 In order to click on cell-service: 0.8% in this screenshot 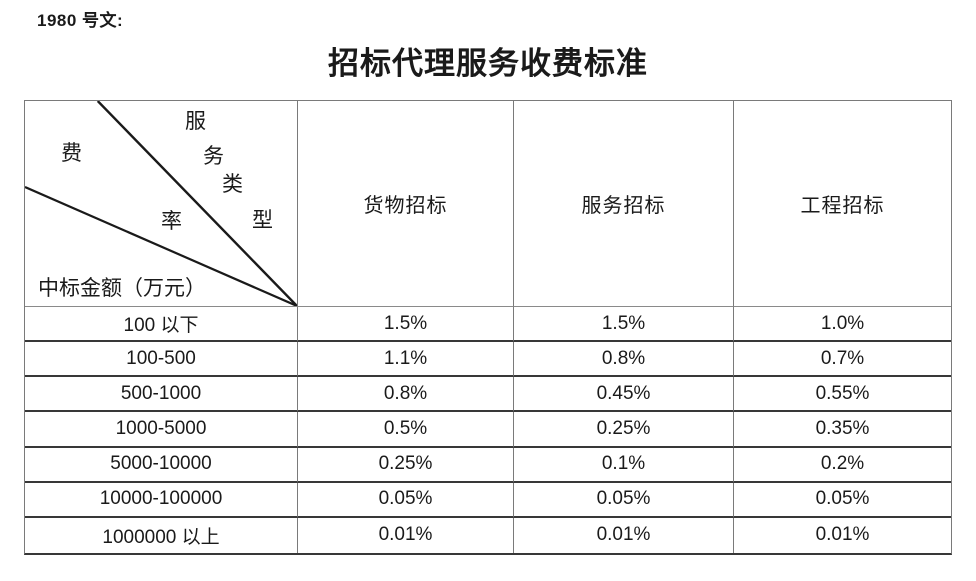, I will do `click(624, 360)`.